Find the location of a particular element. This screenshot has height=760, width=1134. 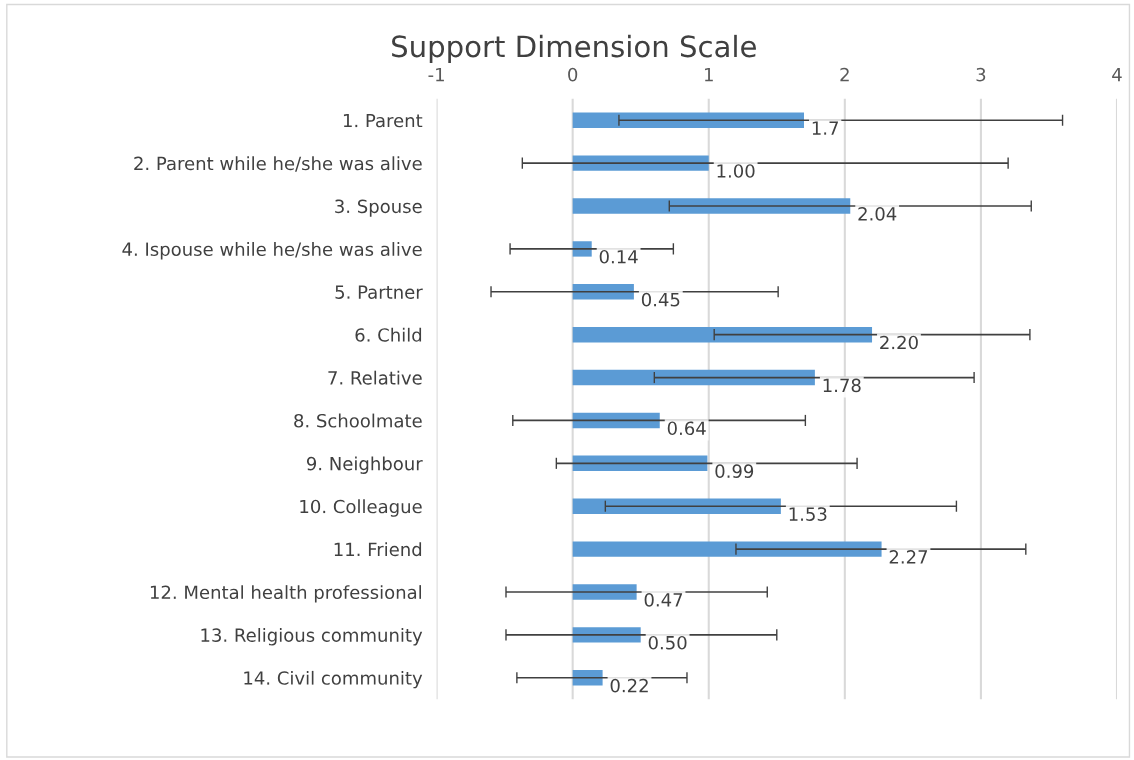

data-label: 1.00 is located at coordinates (736, 171).